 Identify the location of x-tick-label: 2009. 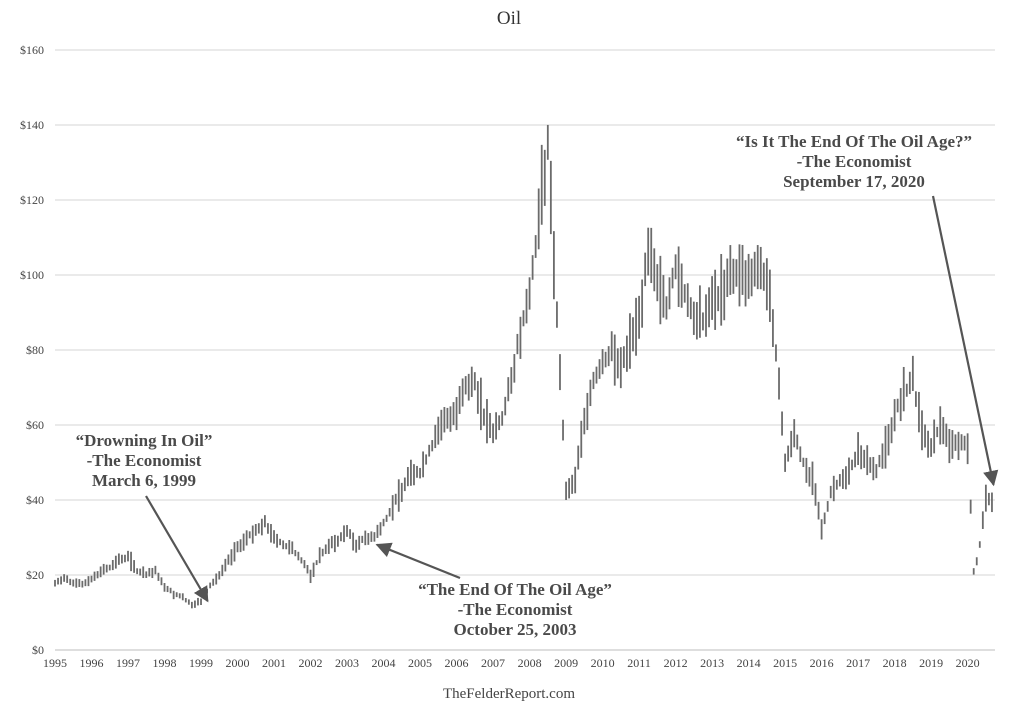
(566, 663).